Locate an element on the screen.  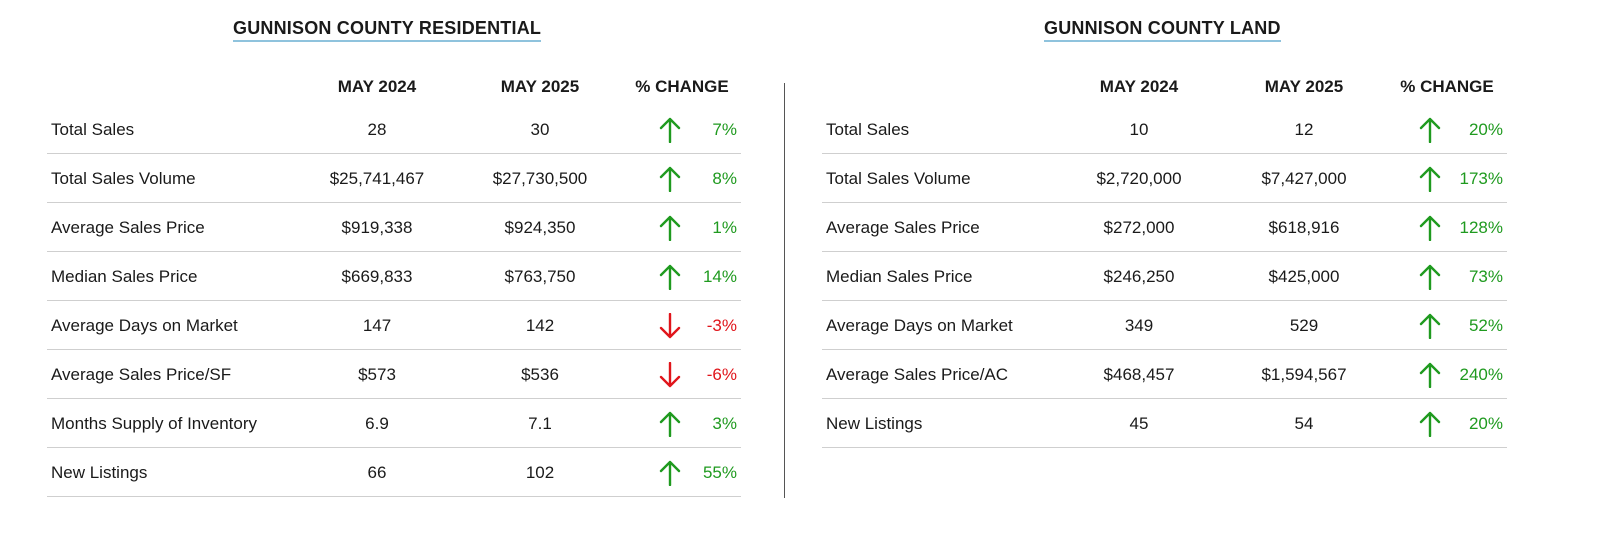
table-row: Months Supply of Inventory 6.9 7.1 3% is located at coordinates (394, 423).